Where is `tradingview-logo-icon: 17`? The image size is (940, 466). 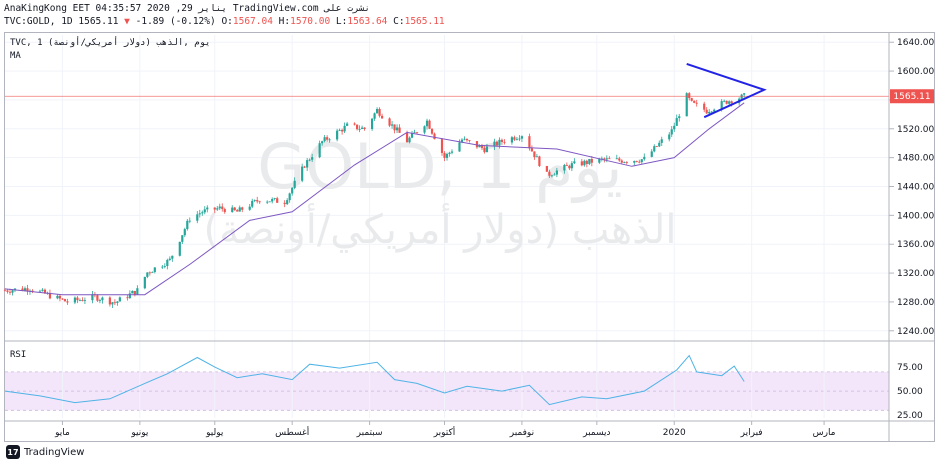
tradingview-logo-icon: 17 is located at coordinates (13, 452).